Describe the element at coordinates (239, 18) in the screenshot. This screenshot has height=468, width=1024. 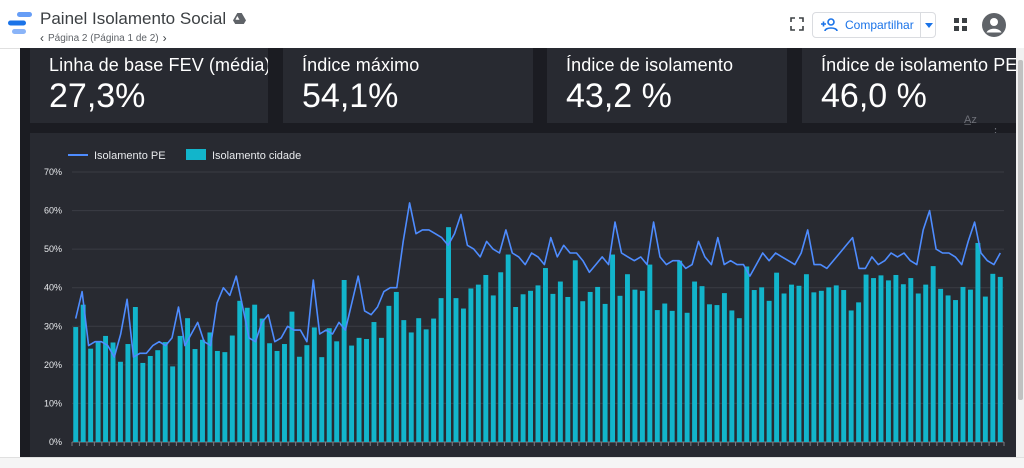
I see `drive-icon` at that location.